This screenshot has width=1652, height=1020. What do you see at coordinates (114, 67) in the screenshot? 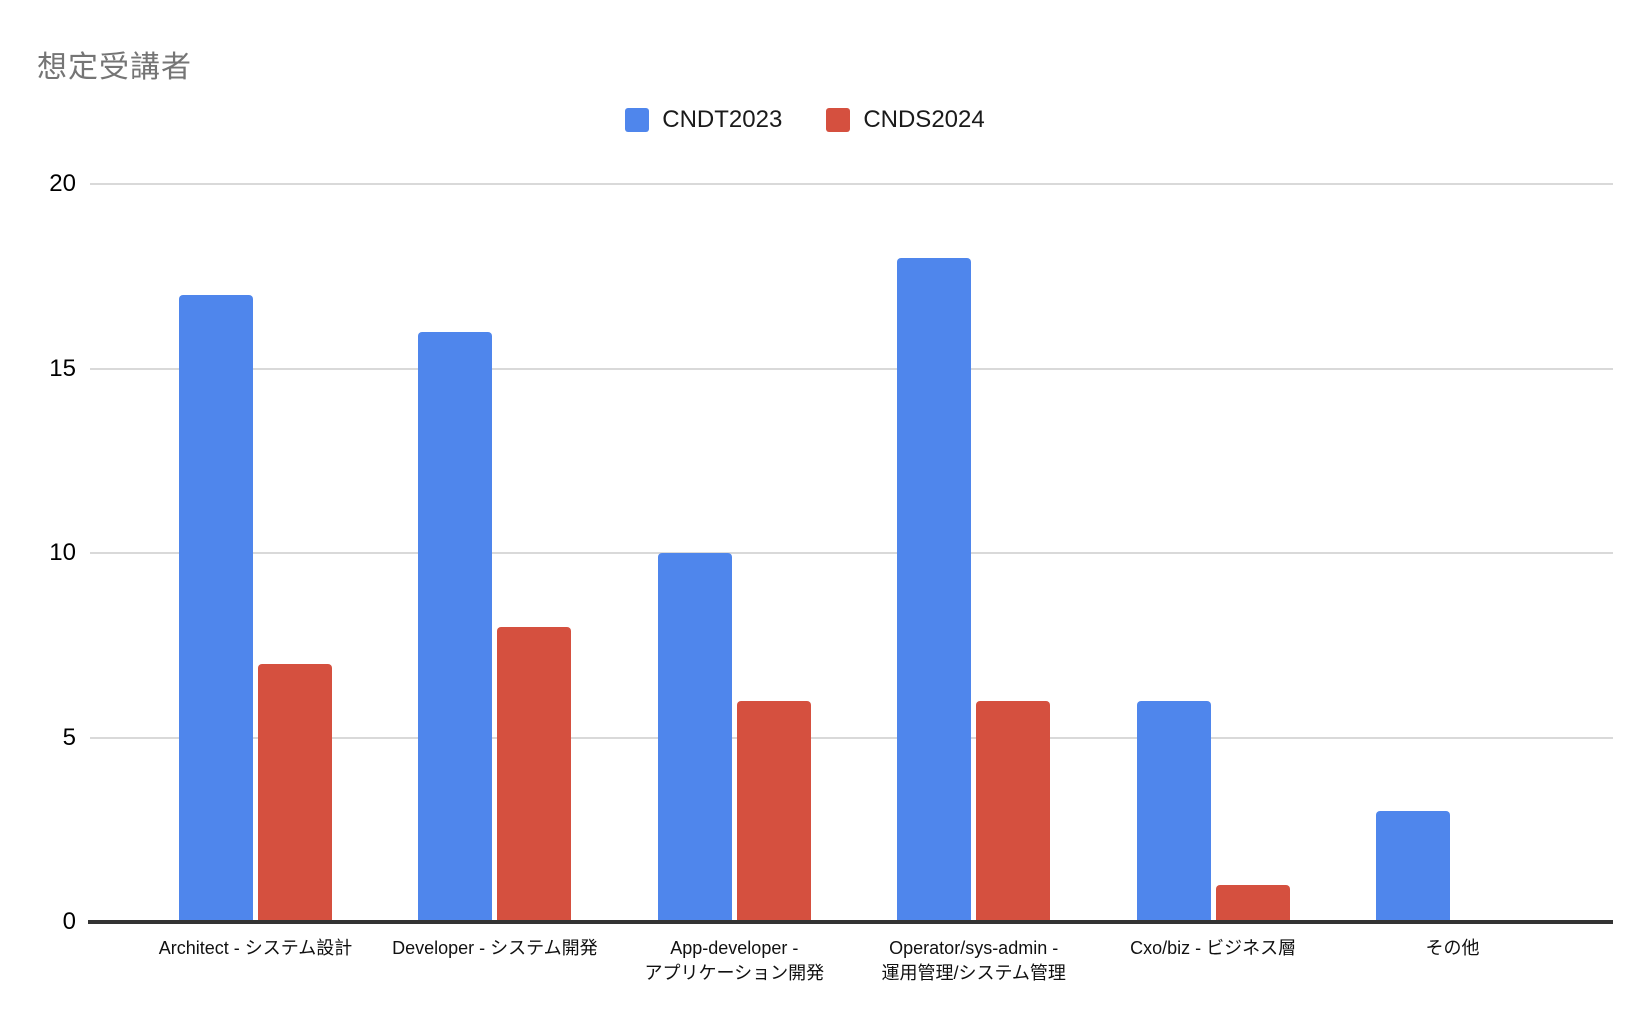
I see `chart-title: 想定受講者` at bounding box center [114, 67].